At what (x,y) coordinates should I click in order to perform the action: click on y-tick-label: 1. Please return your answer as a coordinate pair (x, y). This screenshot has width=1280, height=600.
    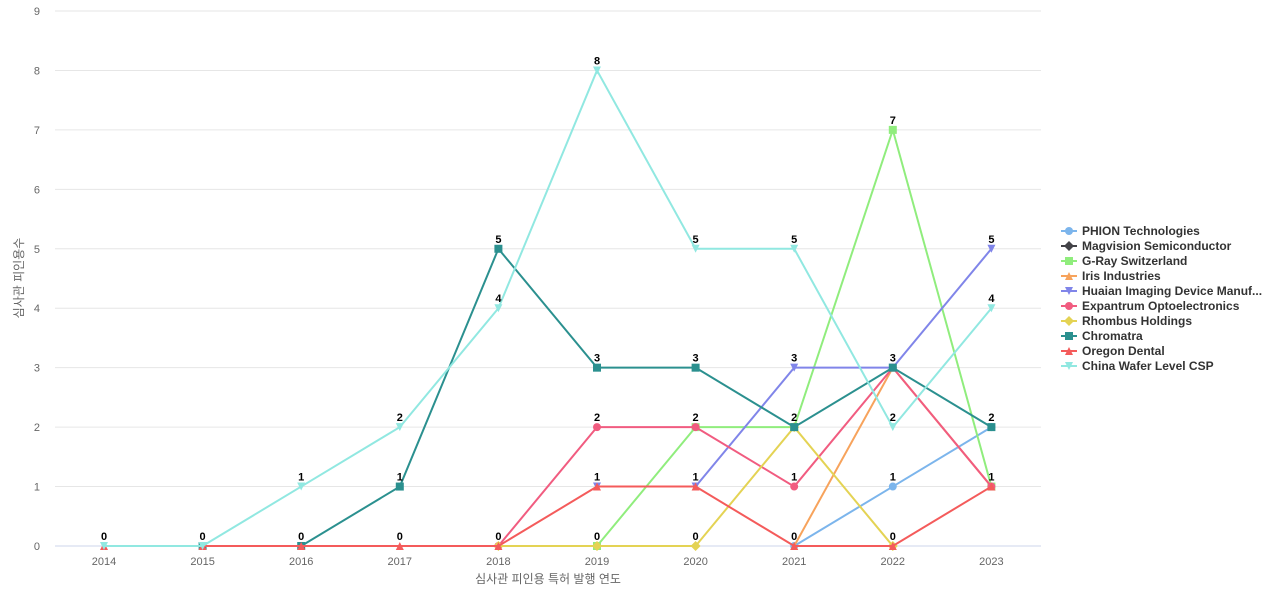
    Looking at the image, I should click on (37, 488).